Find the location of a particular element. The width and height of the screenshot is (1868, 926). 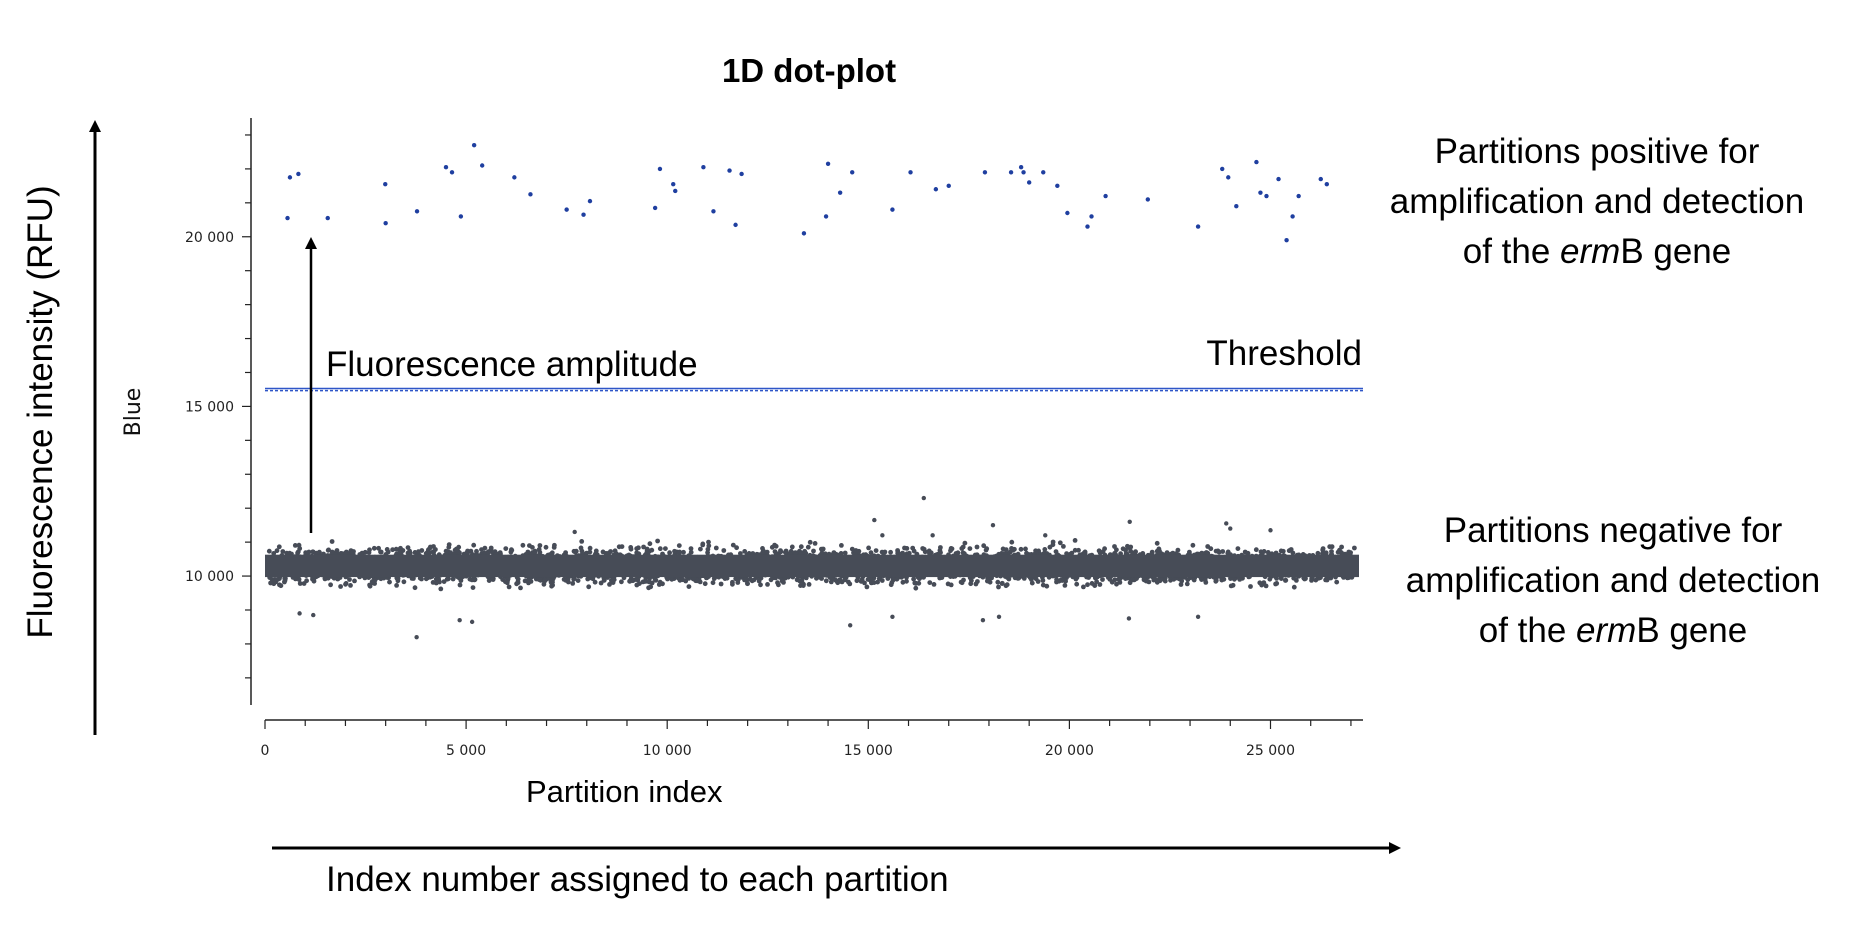

negative-partition-dots is located at coordinates (812, 565).